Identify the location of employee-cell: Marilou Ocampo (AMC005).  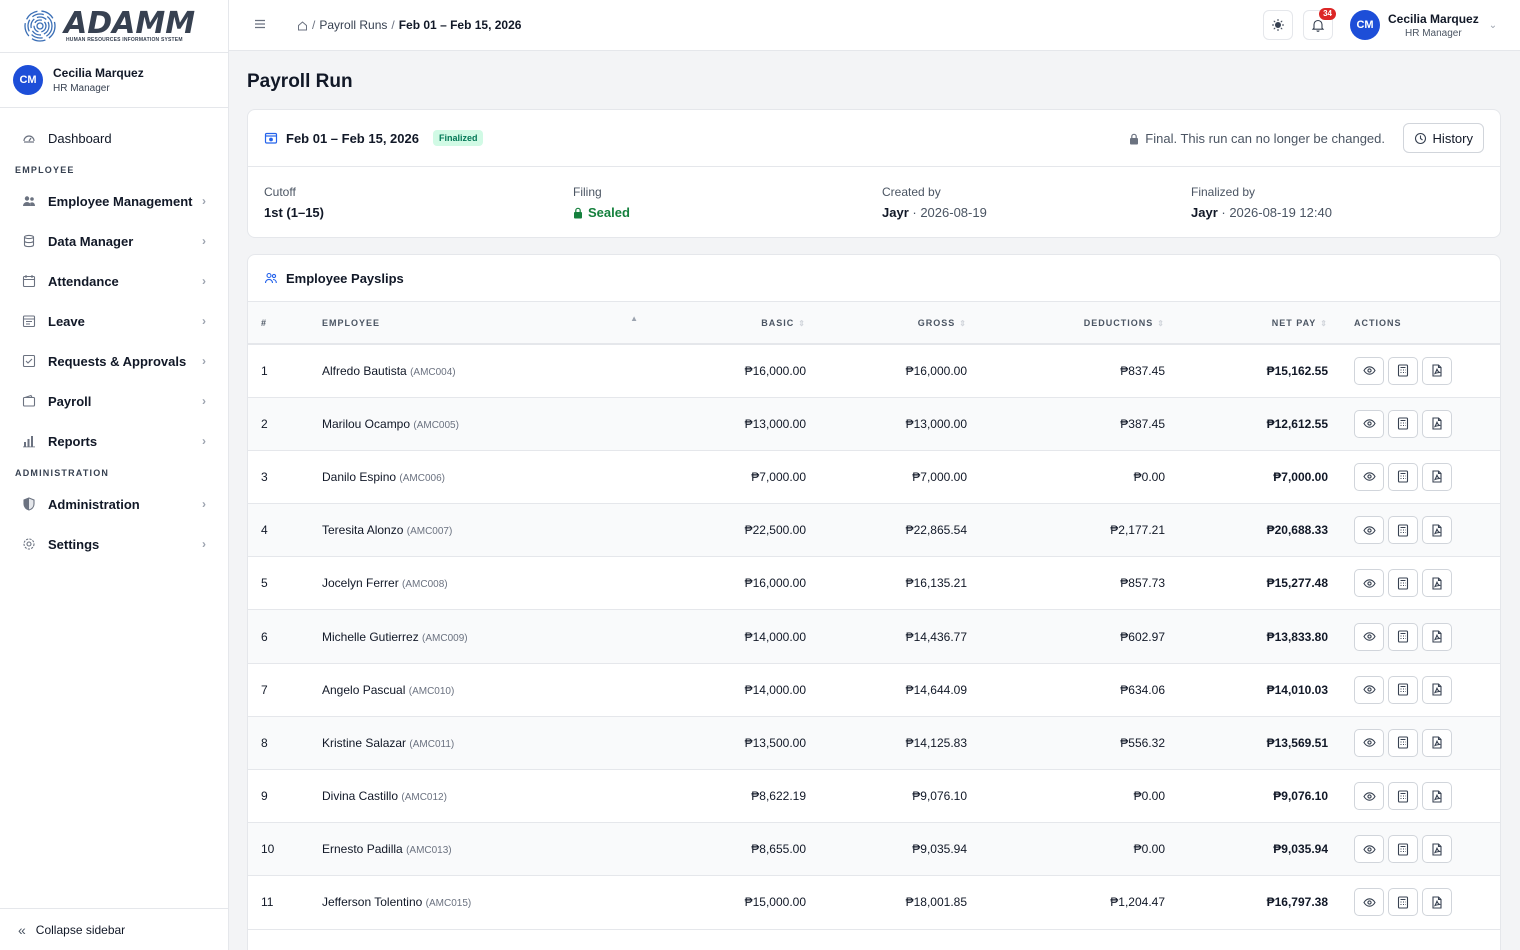
(488, 423).